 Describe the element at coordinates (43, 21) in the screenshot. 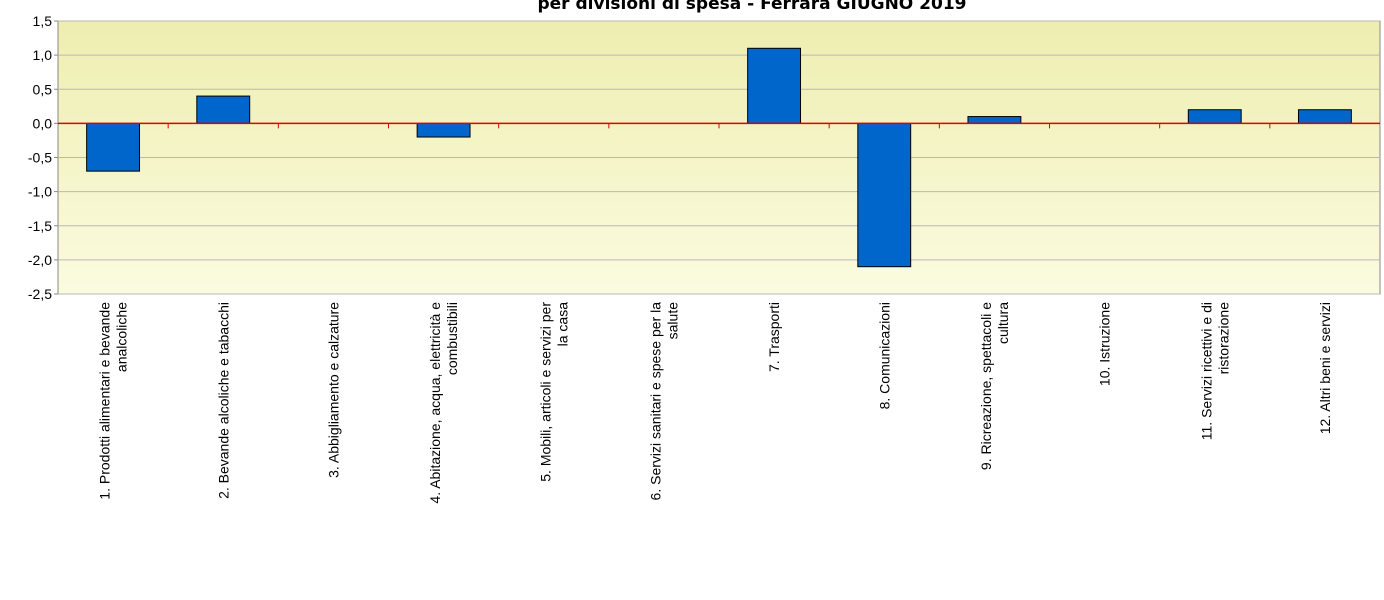

I see `y-tick-label: 1,5` at that location.